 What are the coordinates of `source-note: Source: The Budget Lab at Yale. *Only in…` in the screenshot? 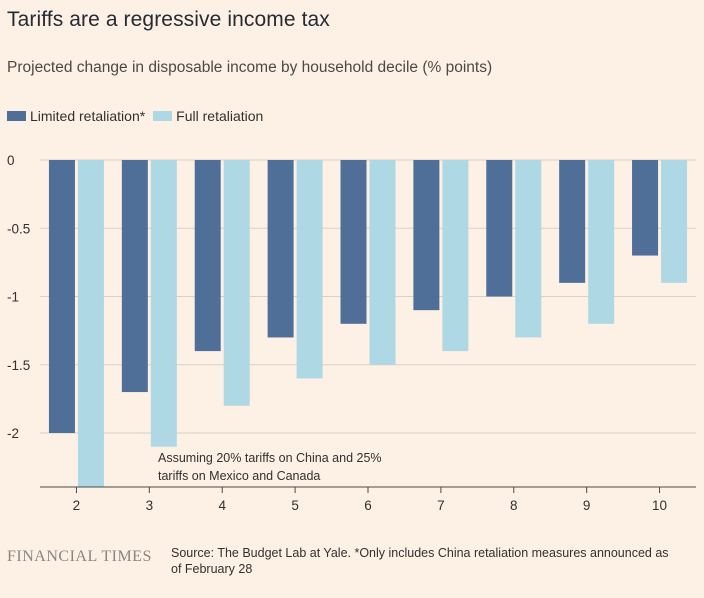 It's located at (420, 561).